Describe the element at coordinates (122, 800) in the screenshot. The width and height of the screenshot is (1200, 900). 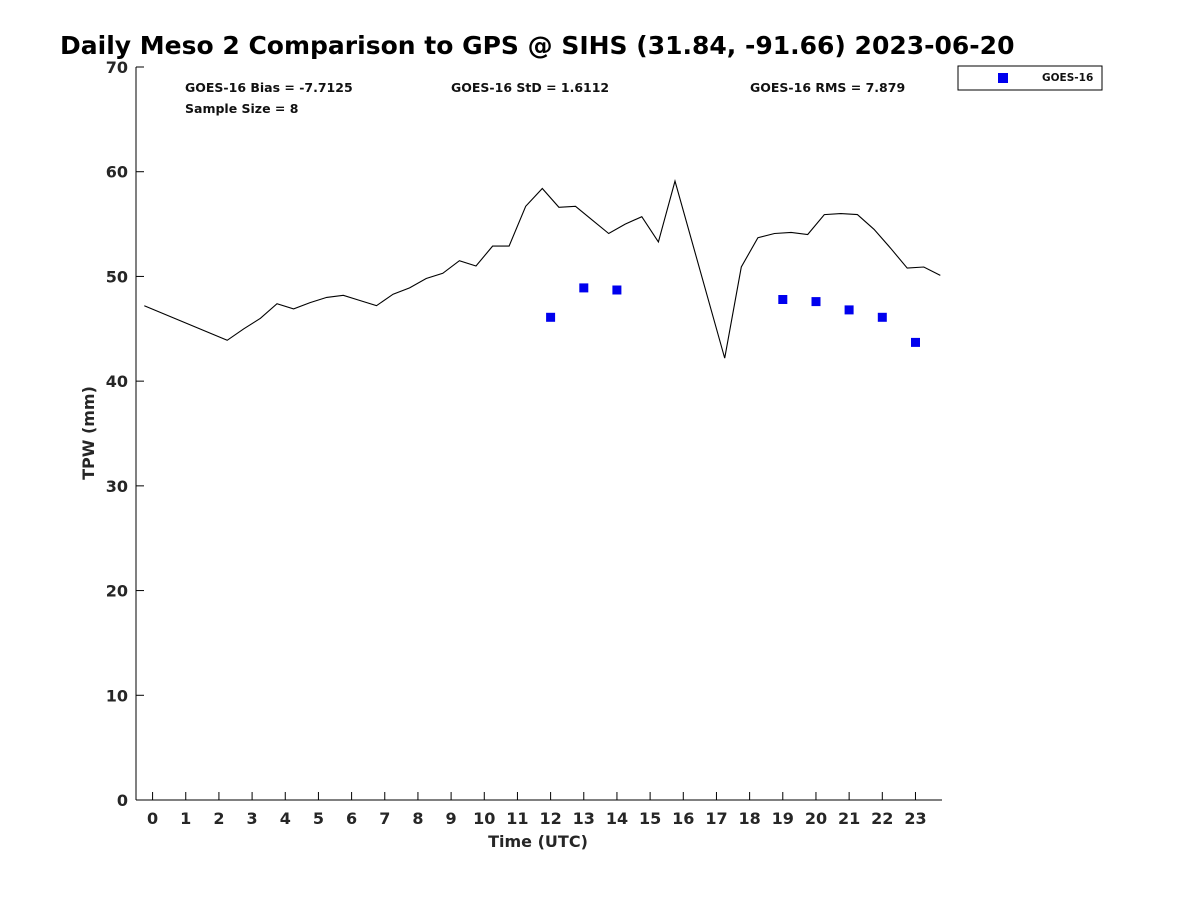
I see `y-tick-label: 0` at that location.